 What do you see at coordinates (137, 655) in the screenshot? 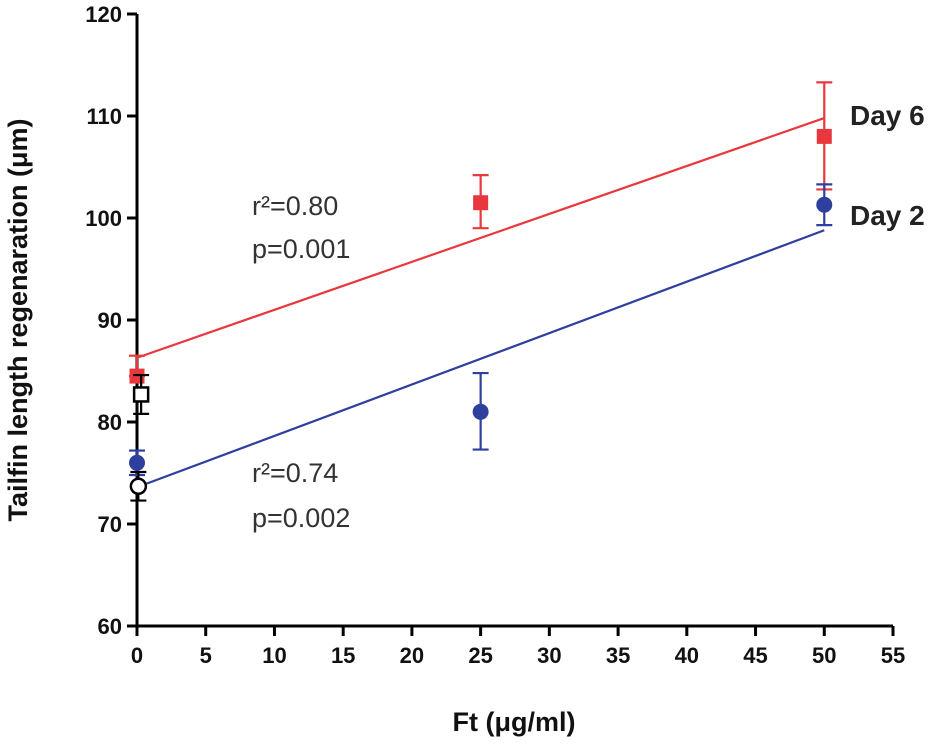
I see `x-tick-label: 0` at bounding box center [137, 655].